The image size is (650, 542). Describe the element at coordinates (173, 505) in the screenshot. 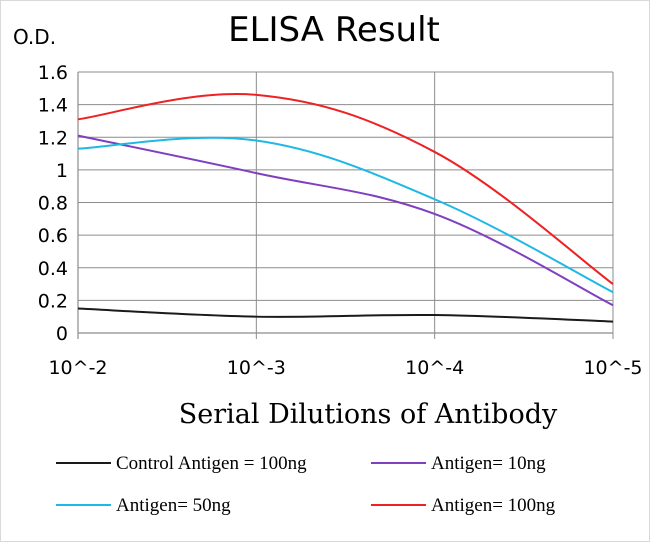

I see `legend-label: Antigen= 50ng` at that location.